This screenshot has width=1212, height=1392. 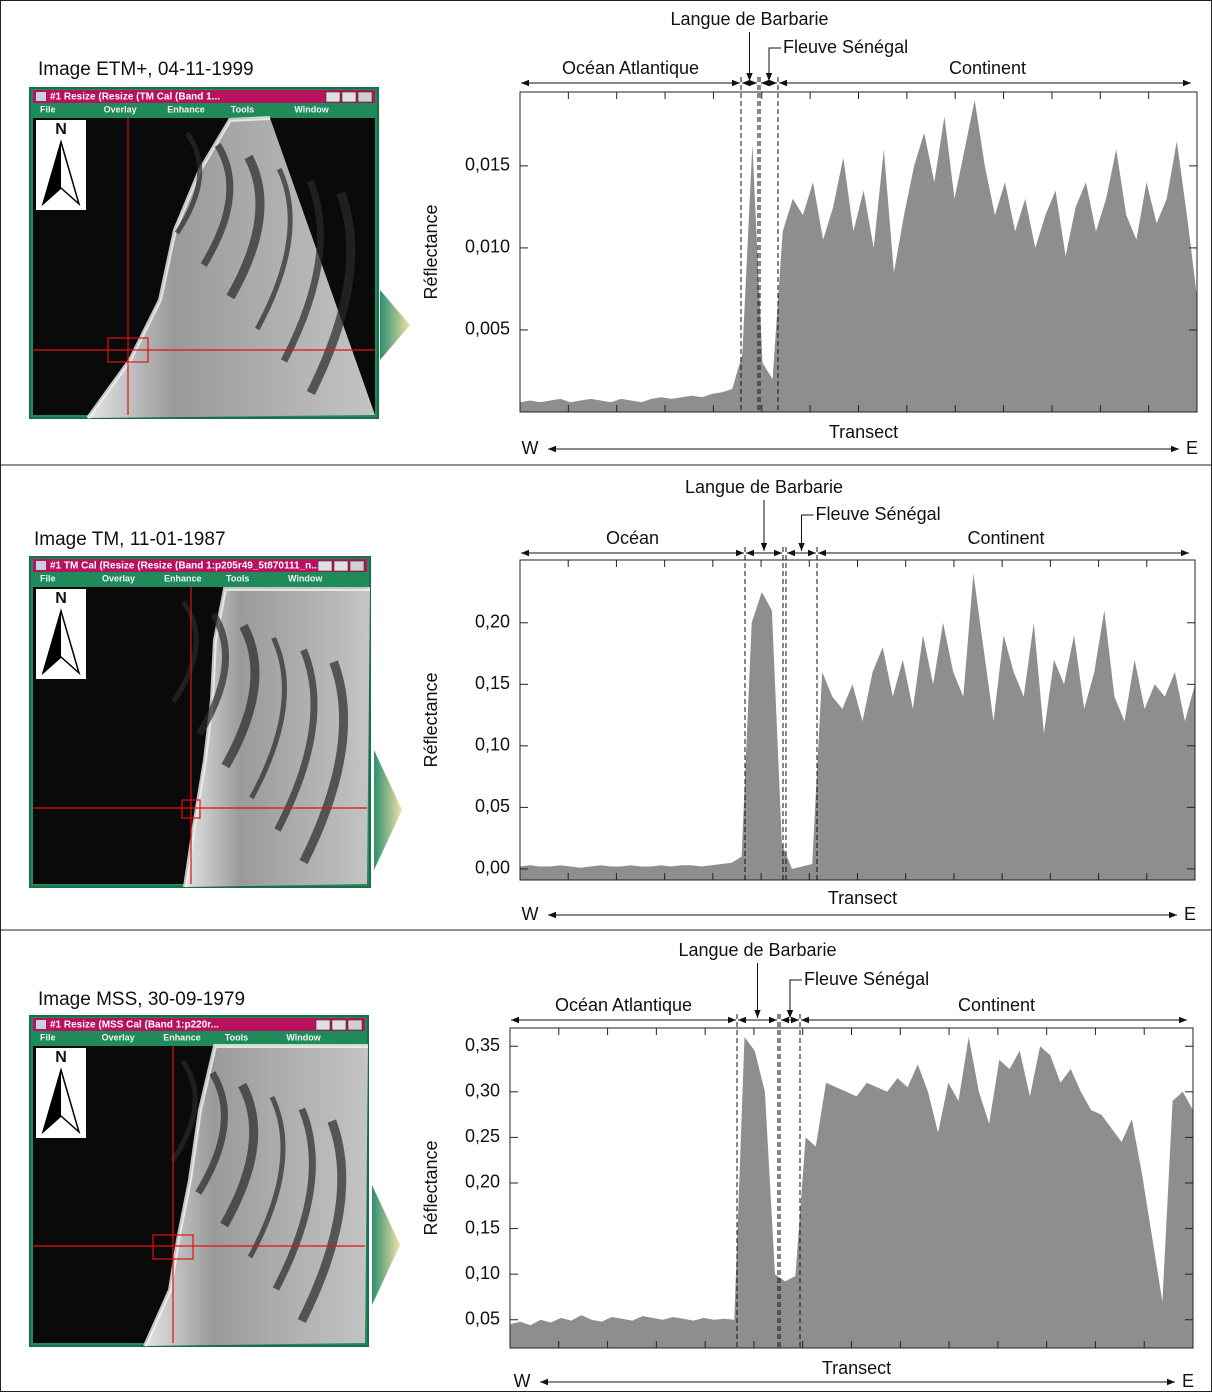 I want to click on menu-item: File, so click(x=48, y=109).